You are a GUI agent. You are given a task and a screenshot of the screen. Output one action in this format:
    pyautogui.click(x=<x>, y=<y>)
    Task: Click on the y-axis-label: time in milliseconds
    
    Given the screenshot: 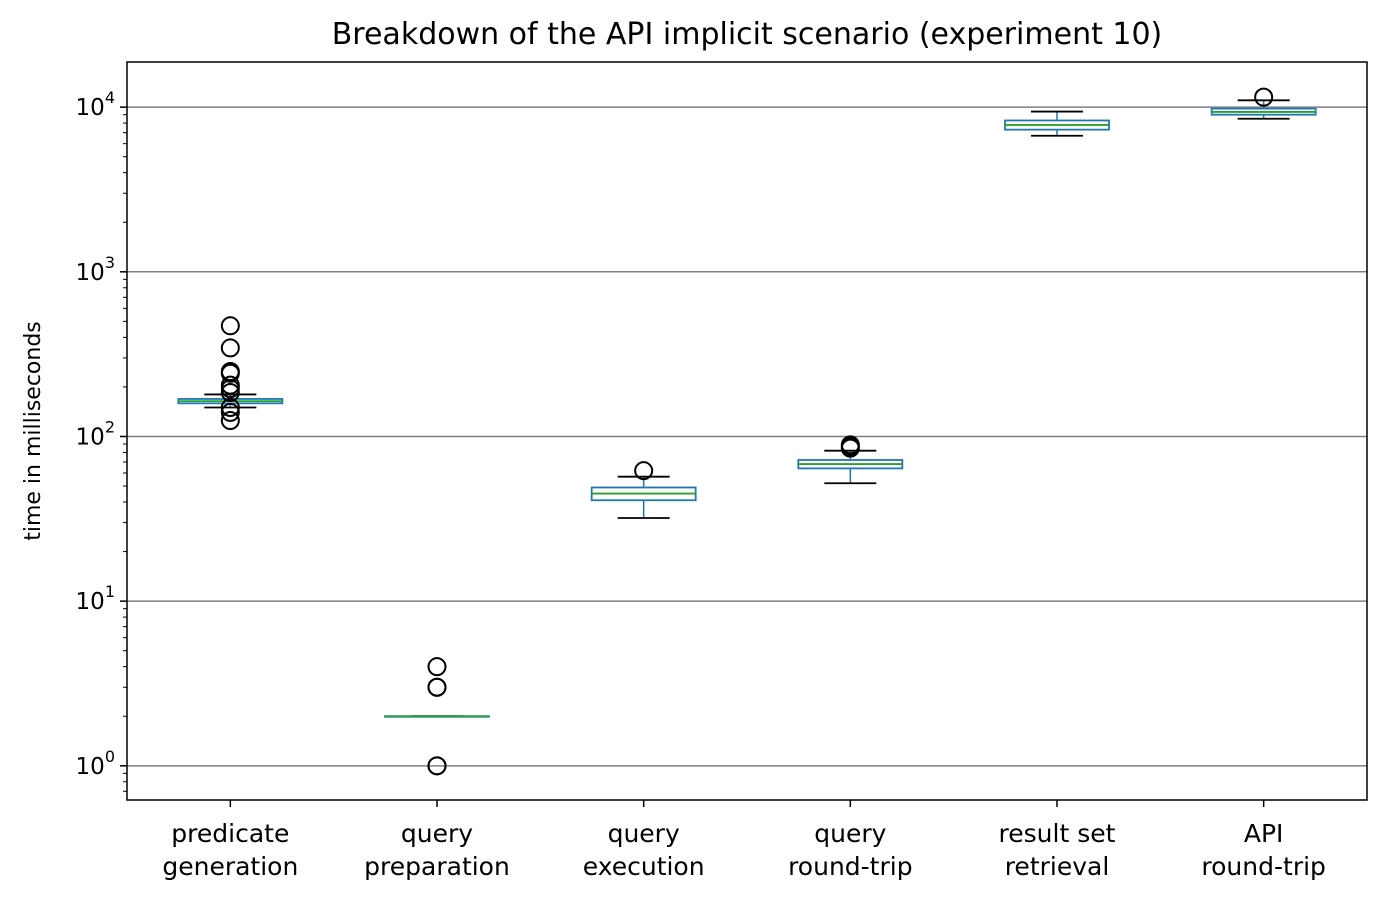 What is the action you would take?
    pyautogui.click(x=33, y=431)
    